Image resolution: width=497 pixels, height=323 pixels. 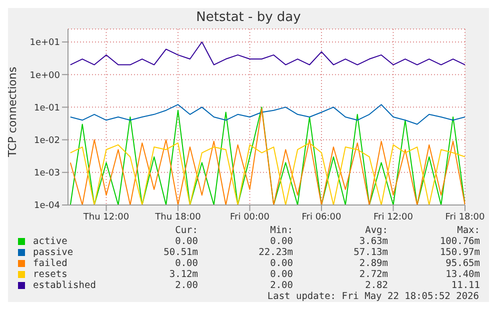 I want to click on legend-label: failed, so click(x=50, y=263).